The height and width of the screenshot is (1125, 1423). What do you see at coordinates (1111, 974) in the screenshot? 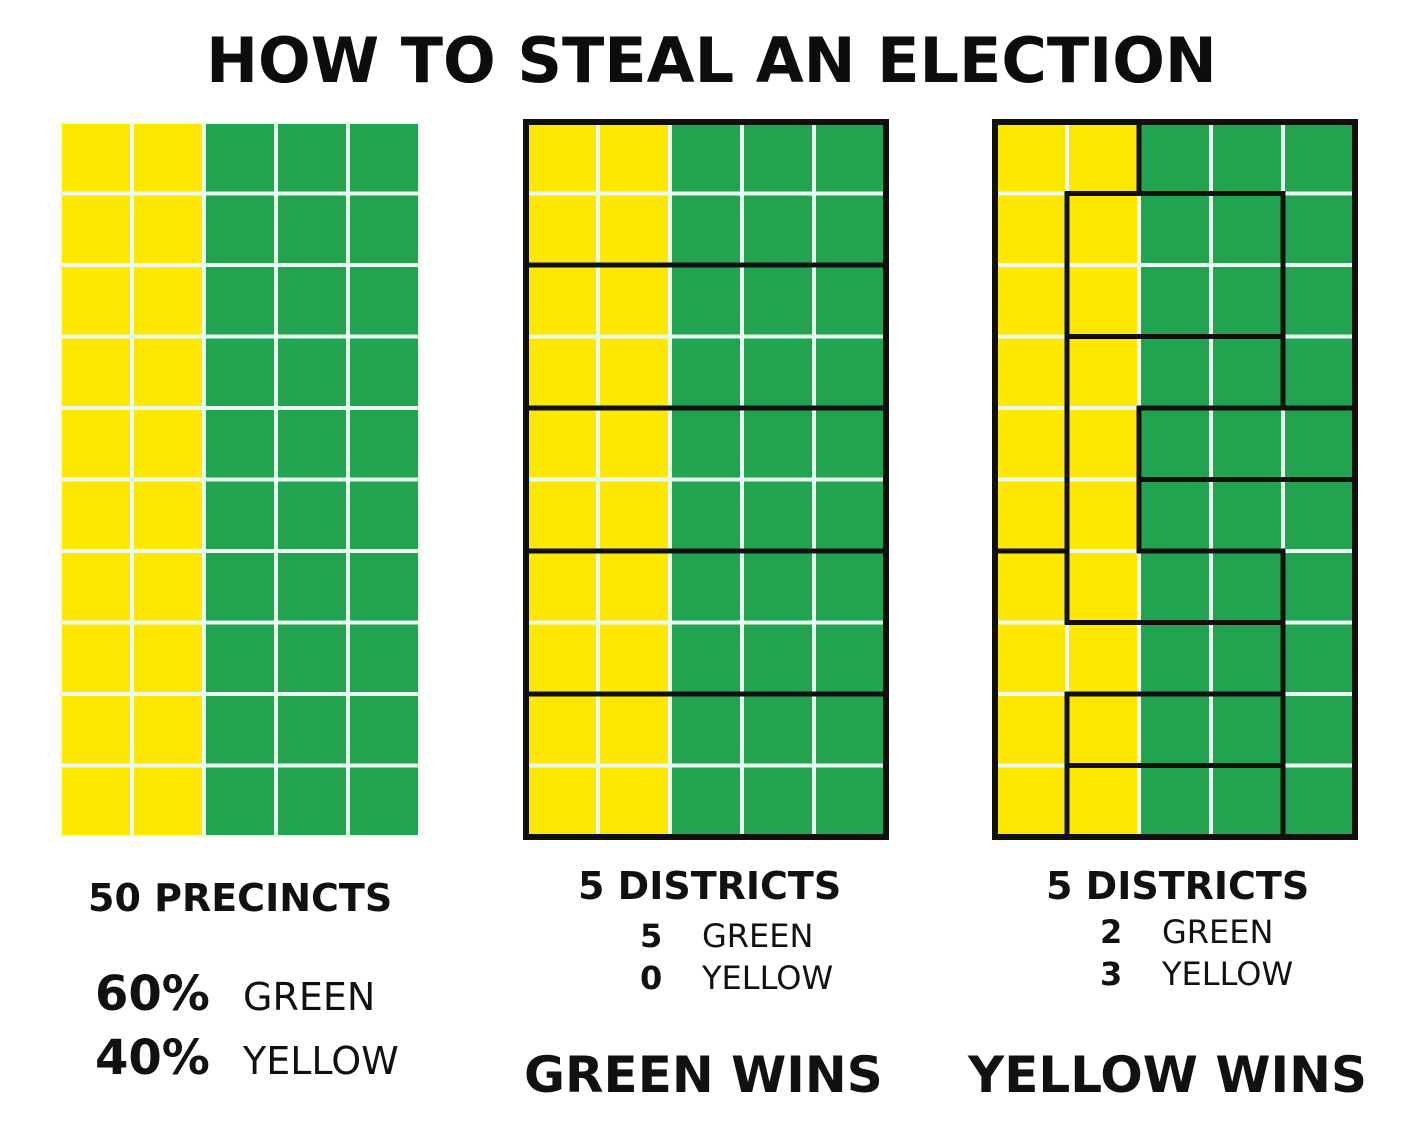
I see `stat-value: 3` at bounding box center [1111, 974].